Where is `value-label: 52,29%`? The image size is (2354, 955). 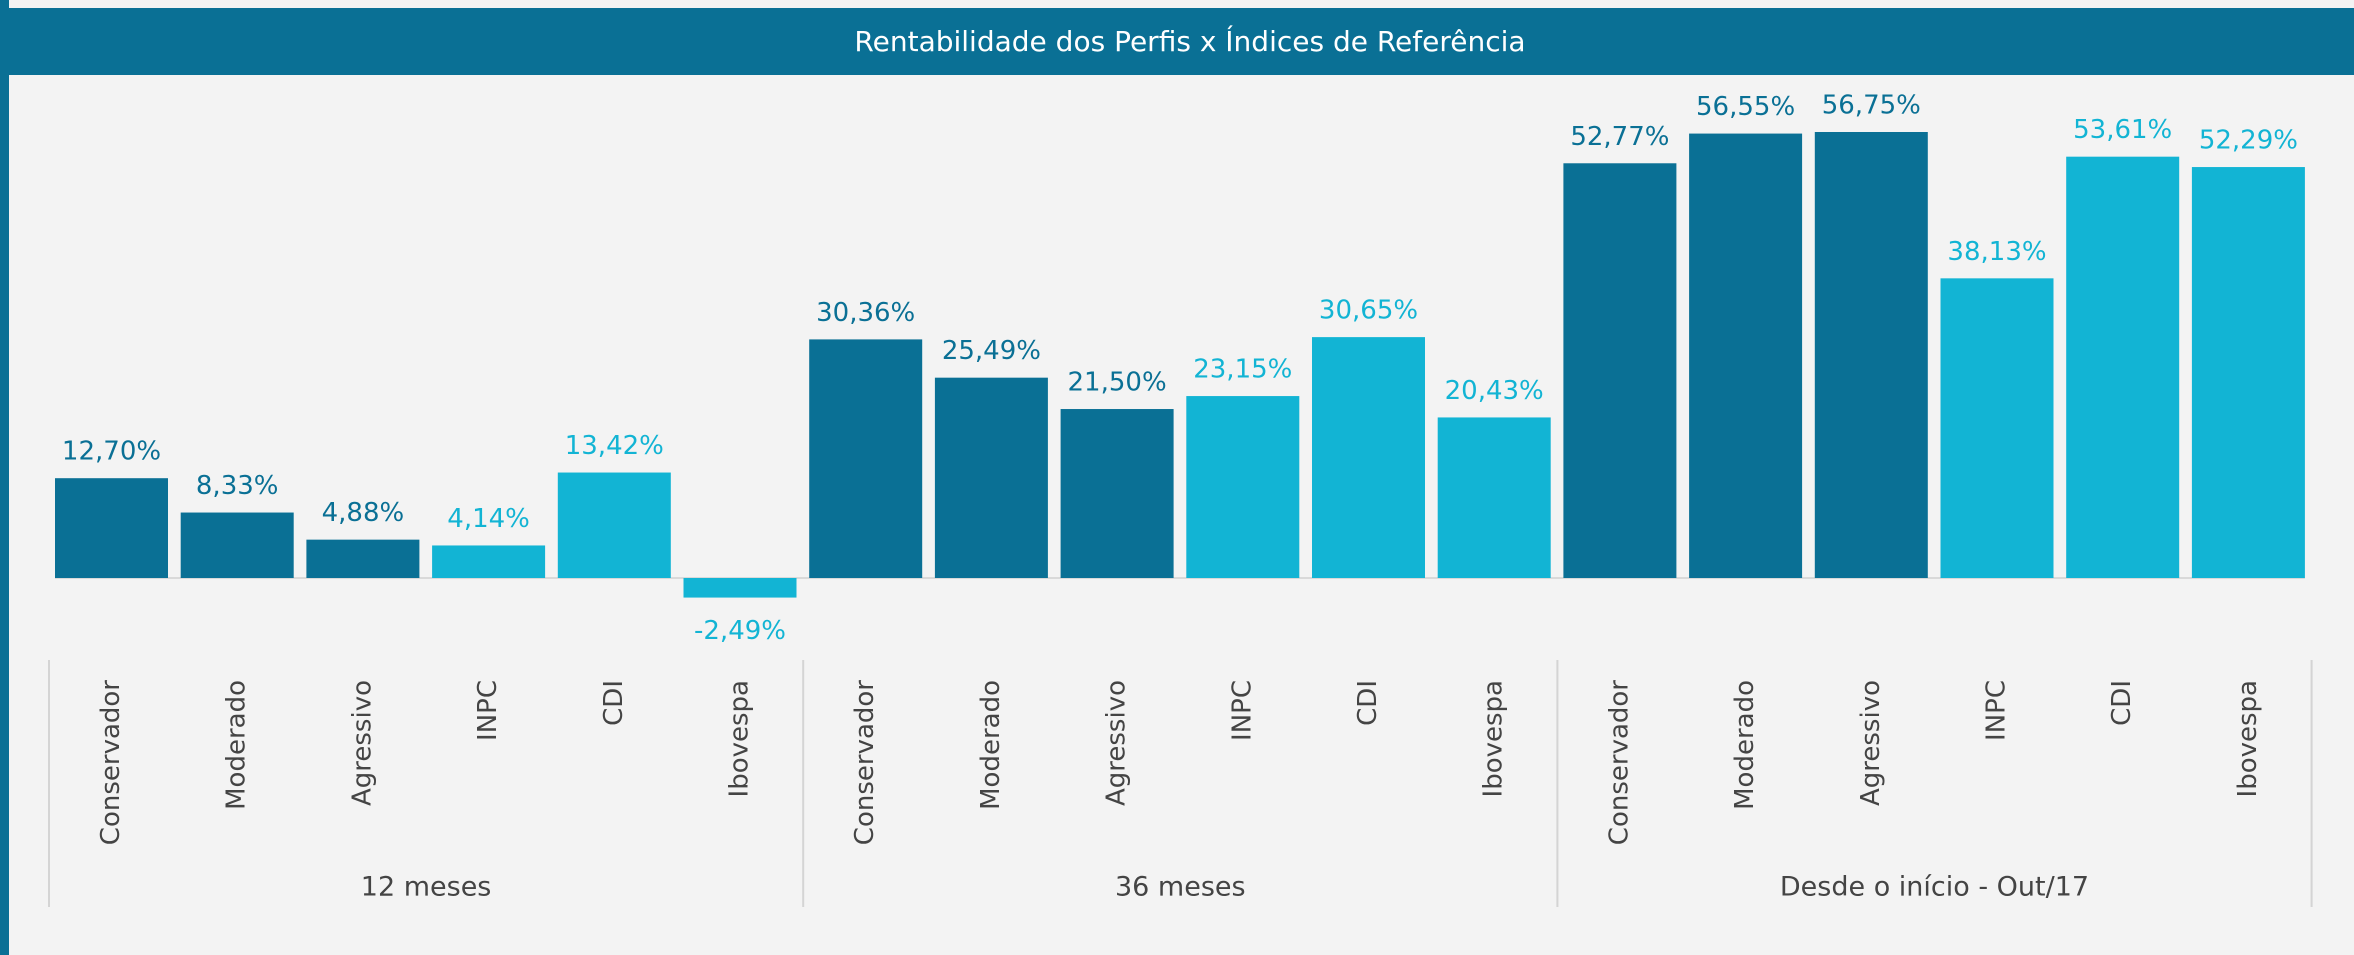
value-label: 52,29% is located at coordinates (2248, 141).